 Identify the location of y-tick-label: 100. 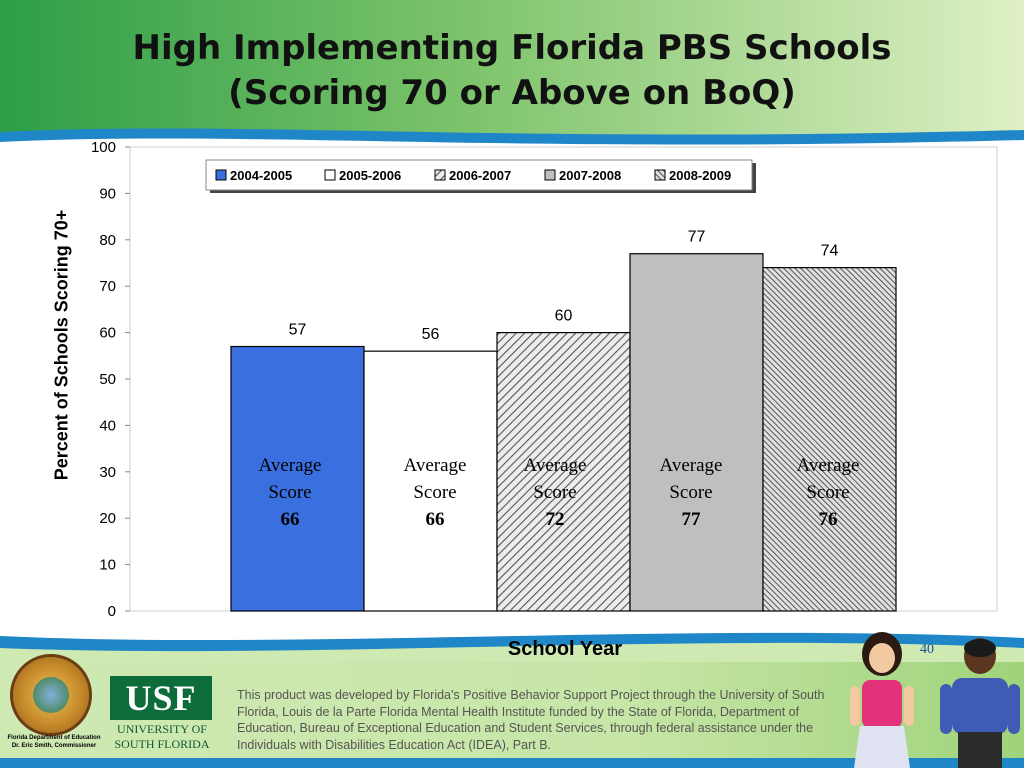
(103, 147).